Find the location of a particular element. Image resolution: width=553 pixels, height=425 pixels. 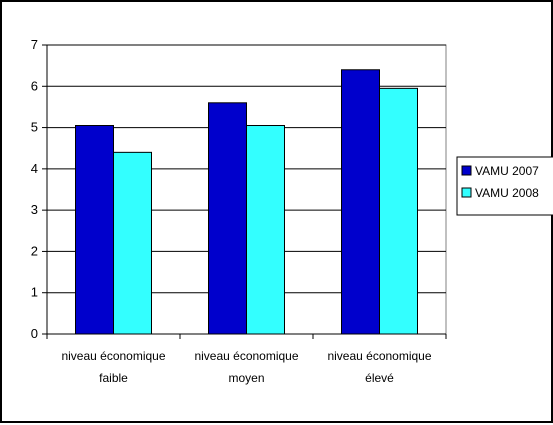

x-category-label: élevé is located at coordinates (379, 378).